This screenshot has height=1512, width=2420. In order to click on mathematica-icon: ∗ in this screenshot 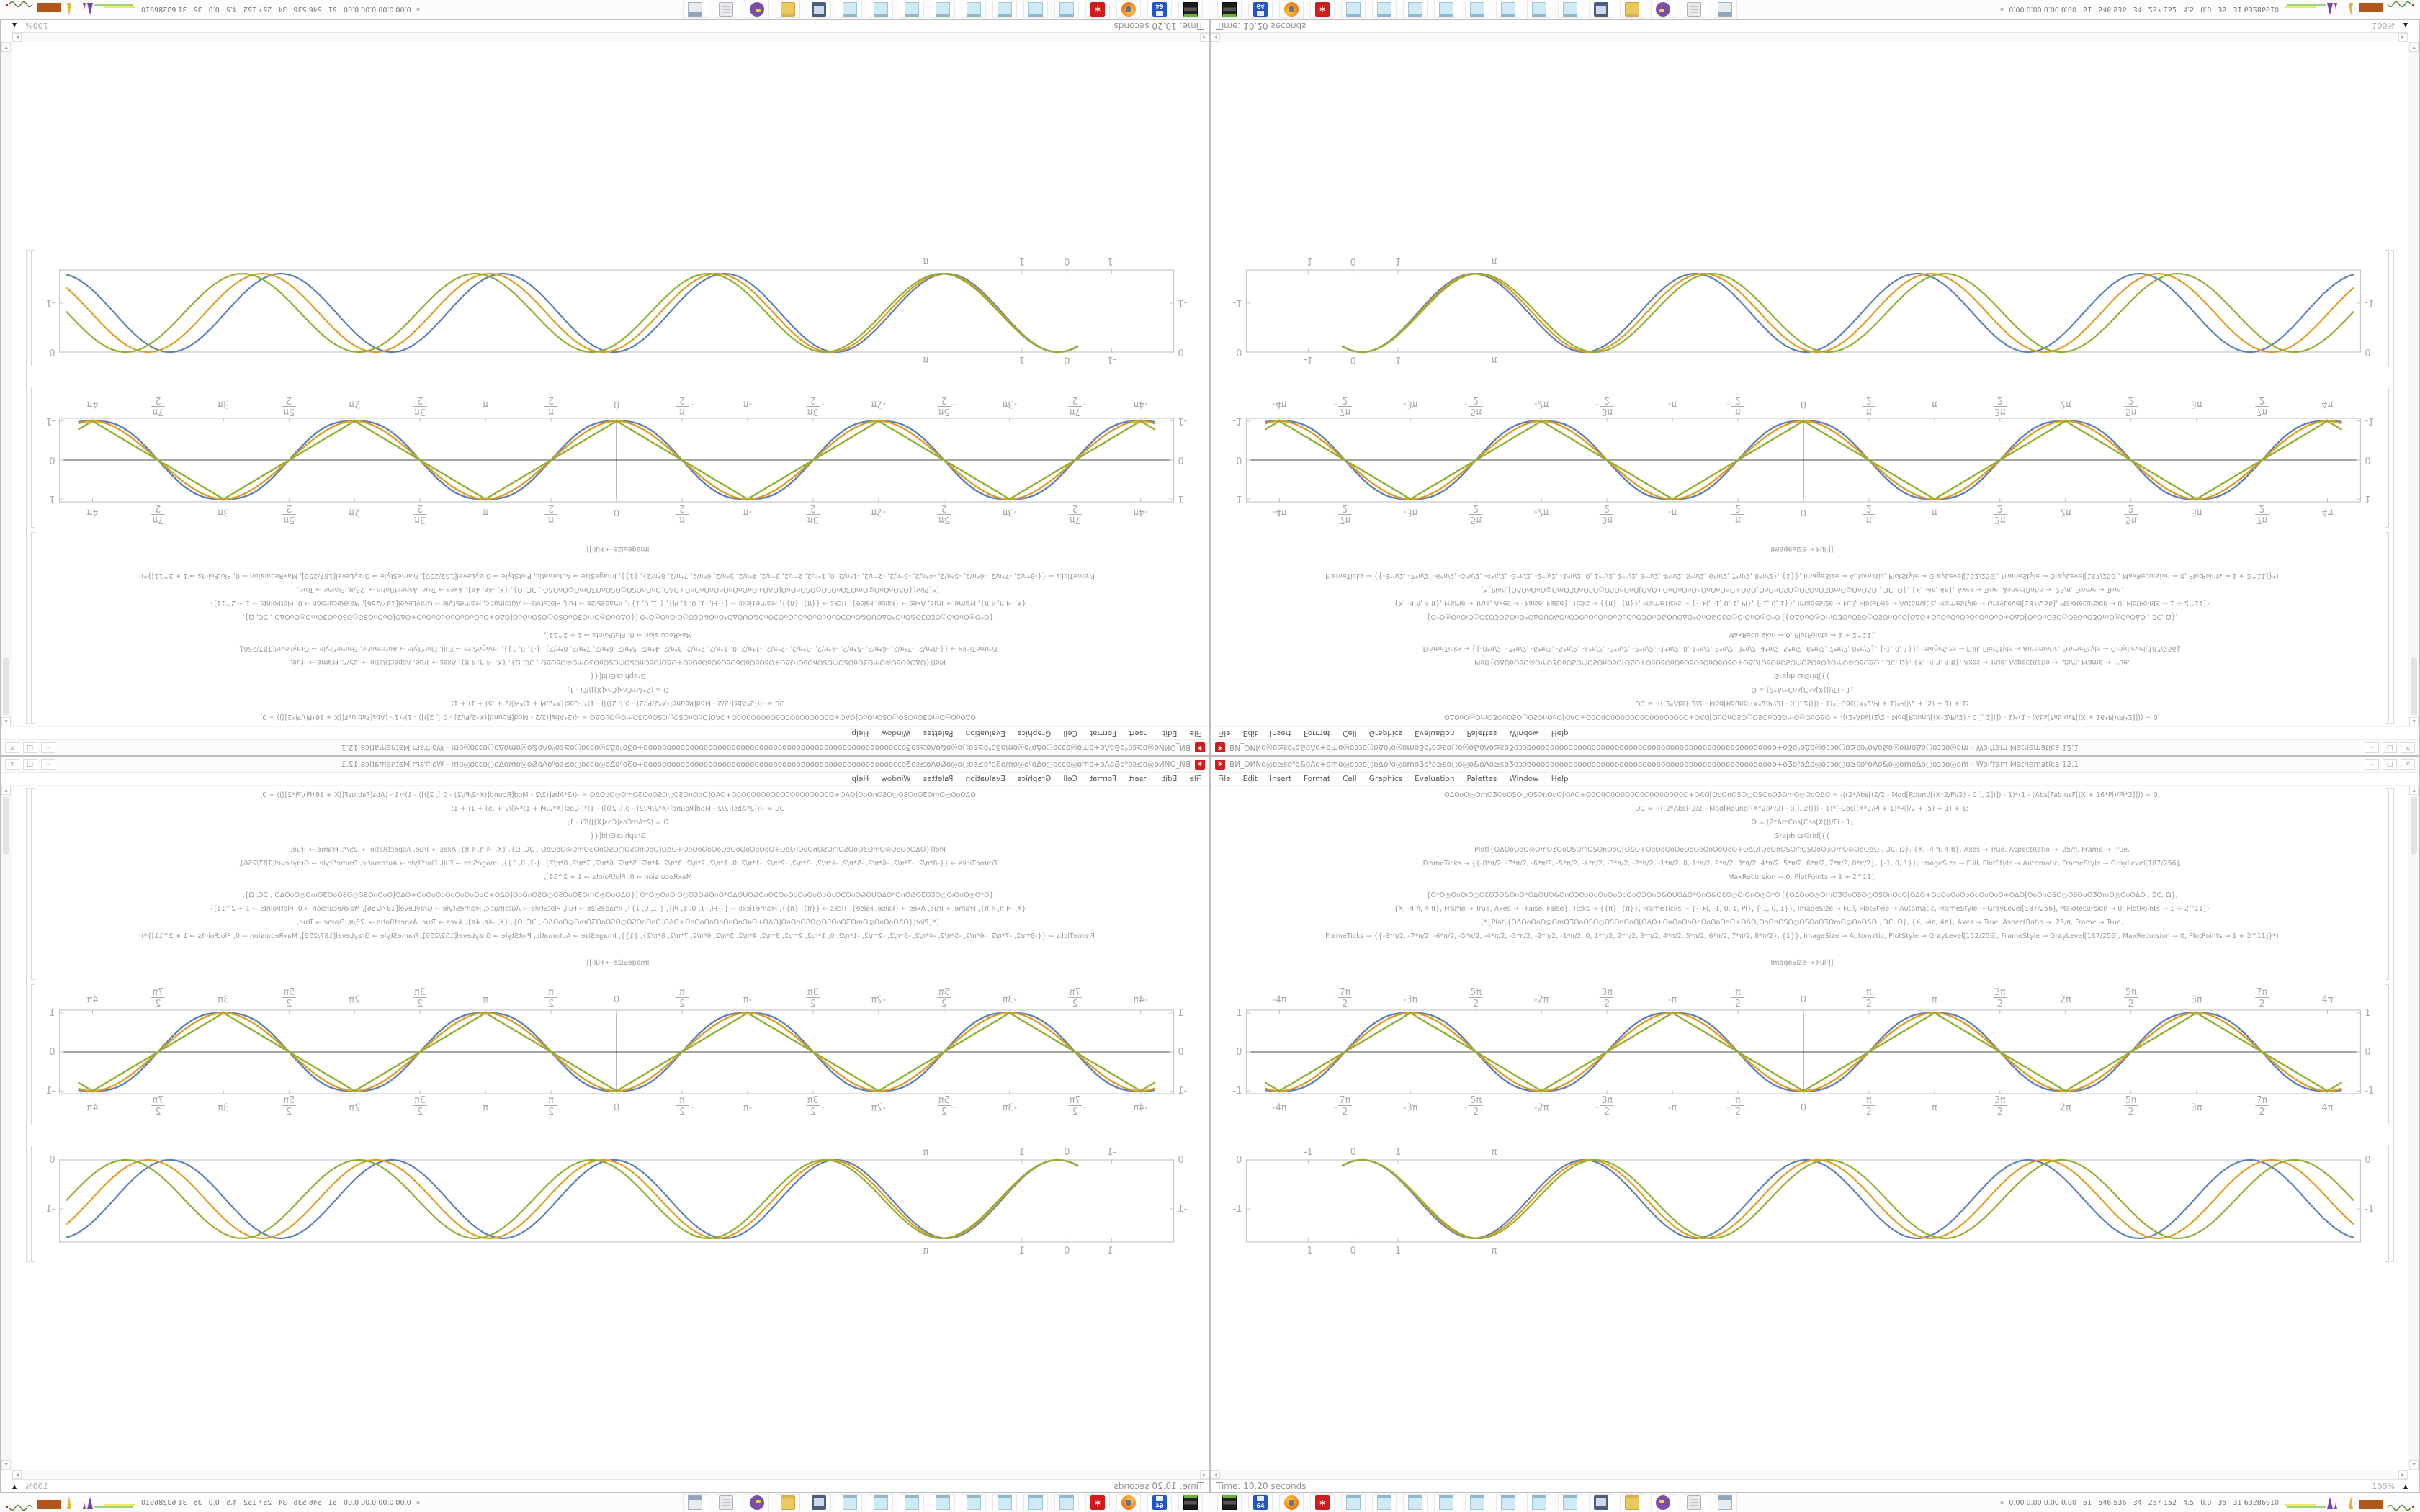, I will do `click(1097, 9)`.